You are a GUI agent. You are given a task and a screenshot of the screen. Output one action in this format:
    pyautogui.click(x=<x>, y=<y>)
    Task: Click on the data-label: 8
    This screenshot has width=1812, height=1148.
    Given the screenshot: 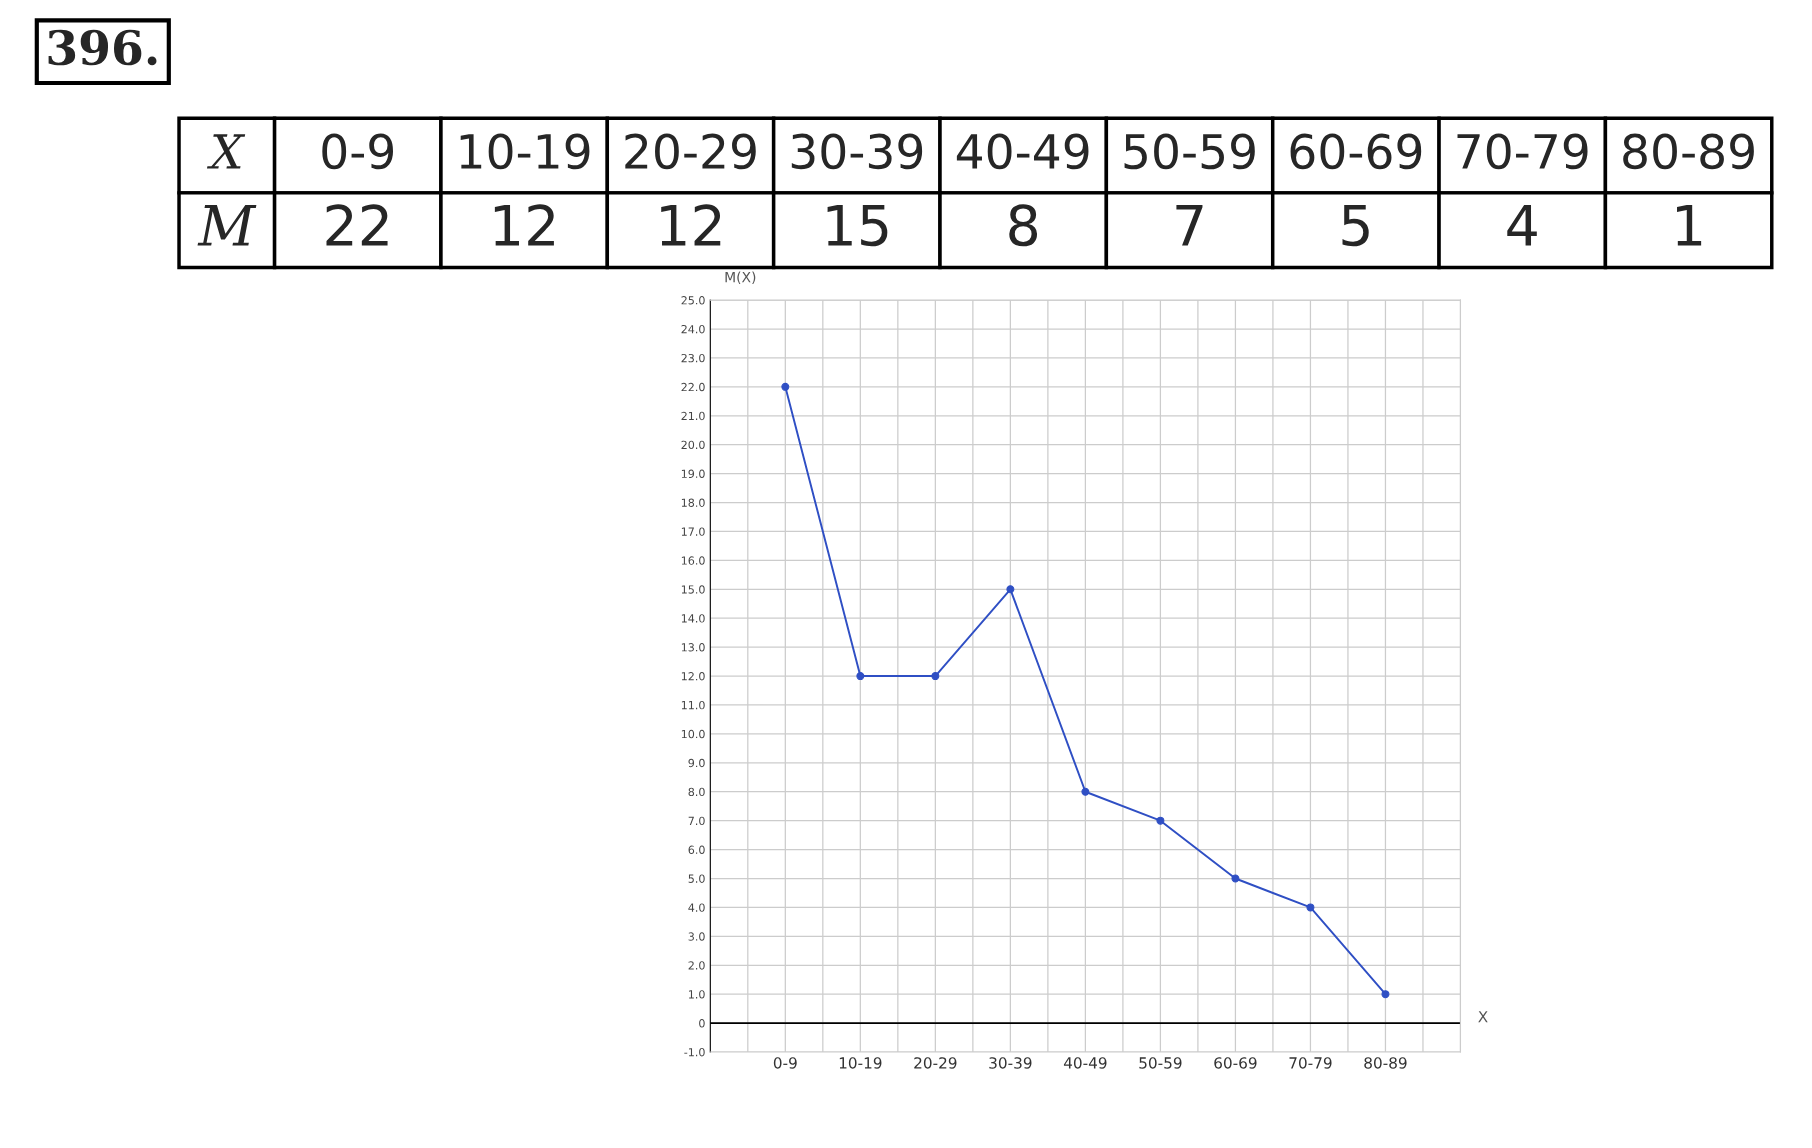 What is the action you would take?
    pyautogui.click(x=1023, y=225)
    